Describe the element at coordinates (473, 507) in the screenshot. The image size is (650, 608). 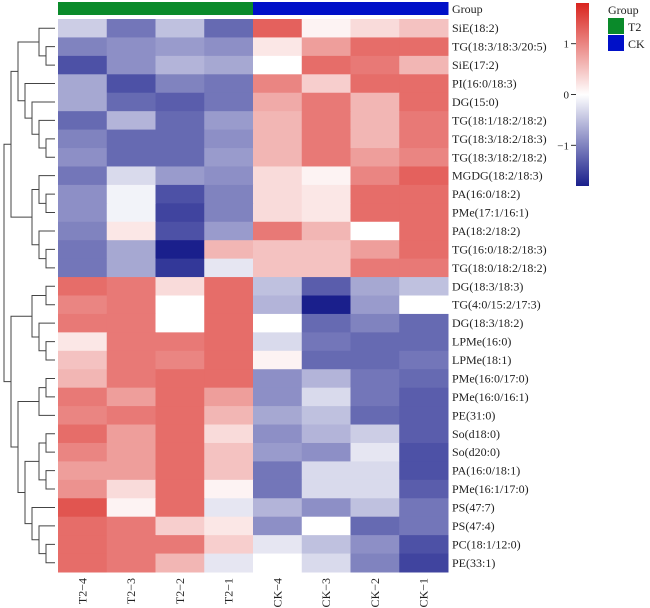
I see `row-label: PS(47:7)` at that location.